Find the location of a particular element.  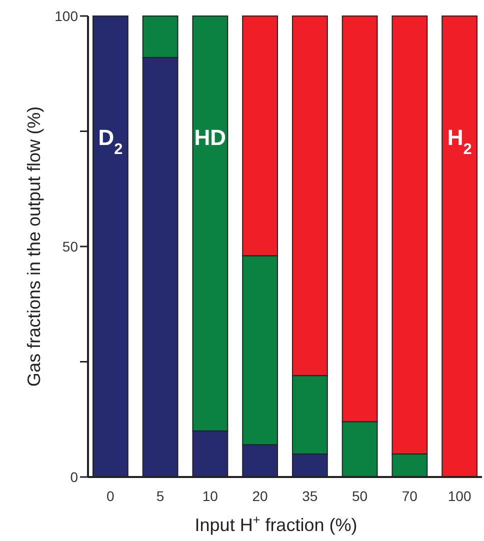

y-axis-title: Gas fractions in the output flow (%) is located at coordinates (34, 246).